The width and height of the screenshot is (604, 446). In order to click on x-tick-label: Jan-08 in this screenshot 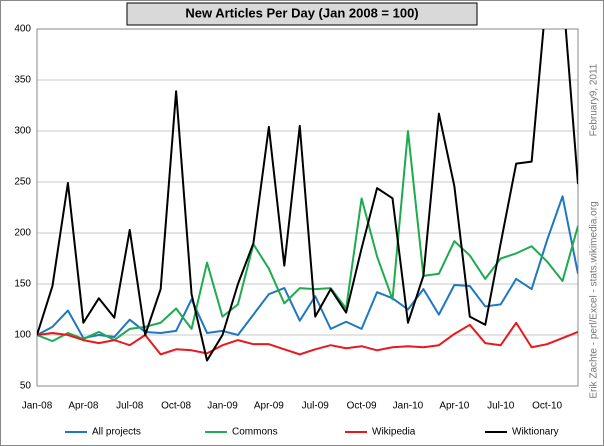, I will do `click(37, 406)`.